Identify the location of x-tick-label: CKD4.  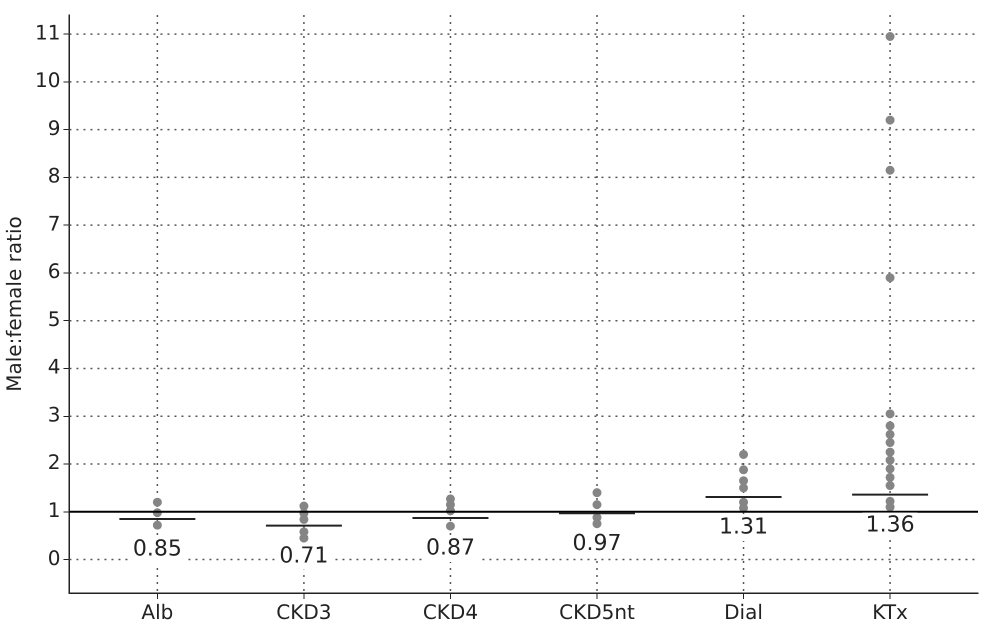
(450, 612).